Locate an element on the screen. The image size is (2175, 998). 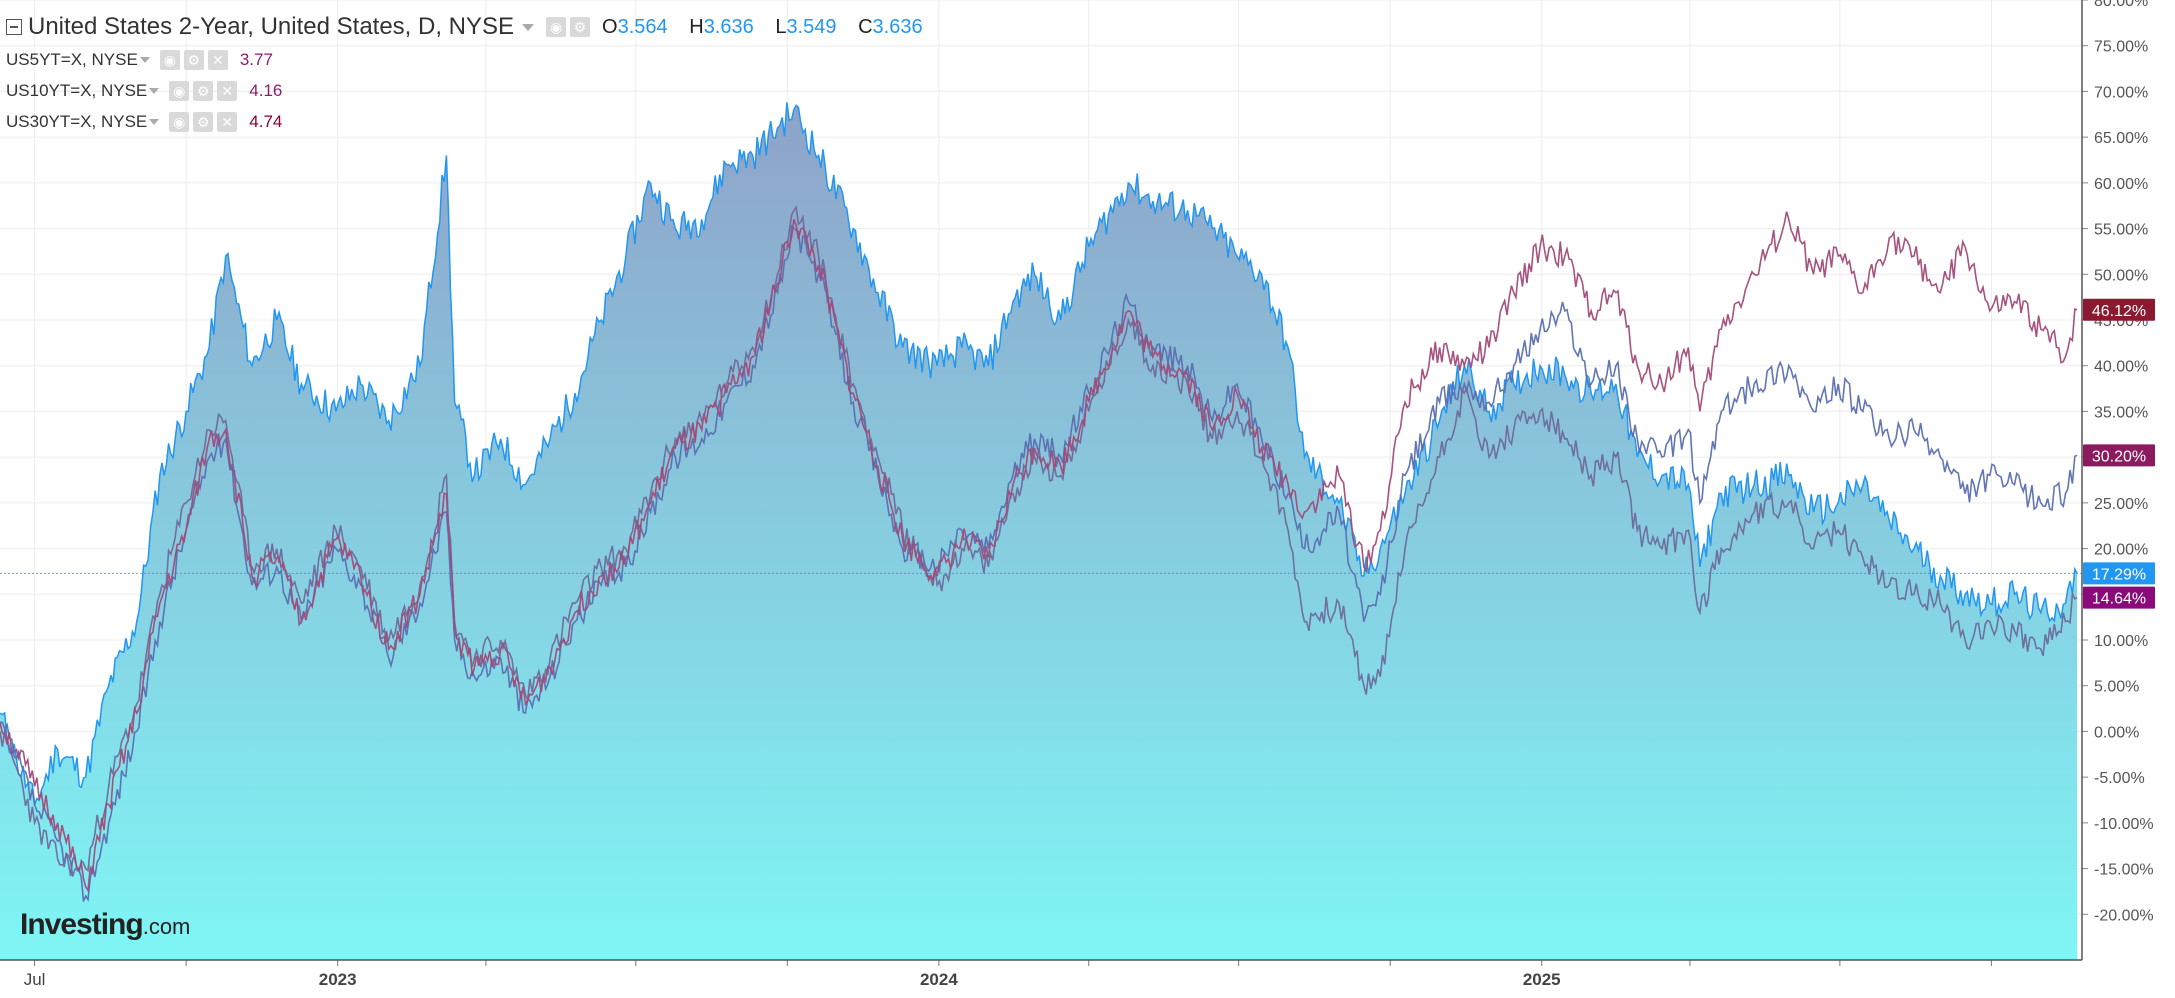
price-badge: 14.64% is located at coordinates (2119, 597).